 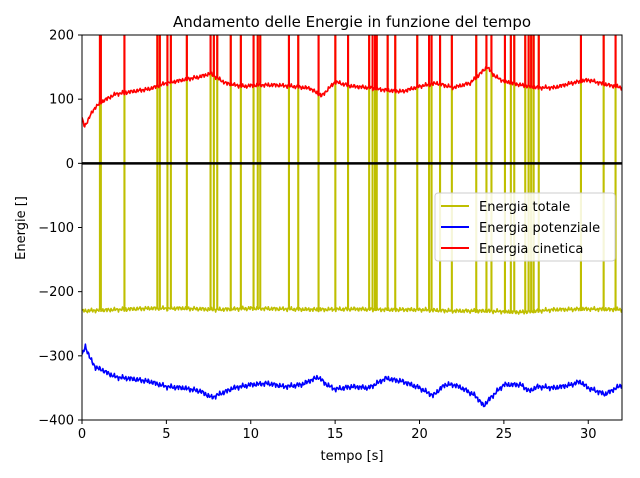 I want to click on legend-label-energia-potenziale: Energia potenziale, so click(x=539, y=228).